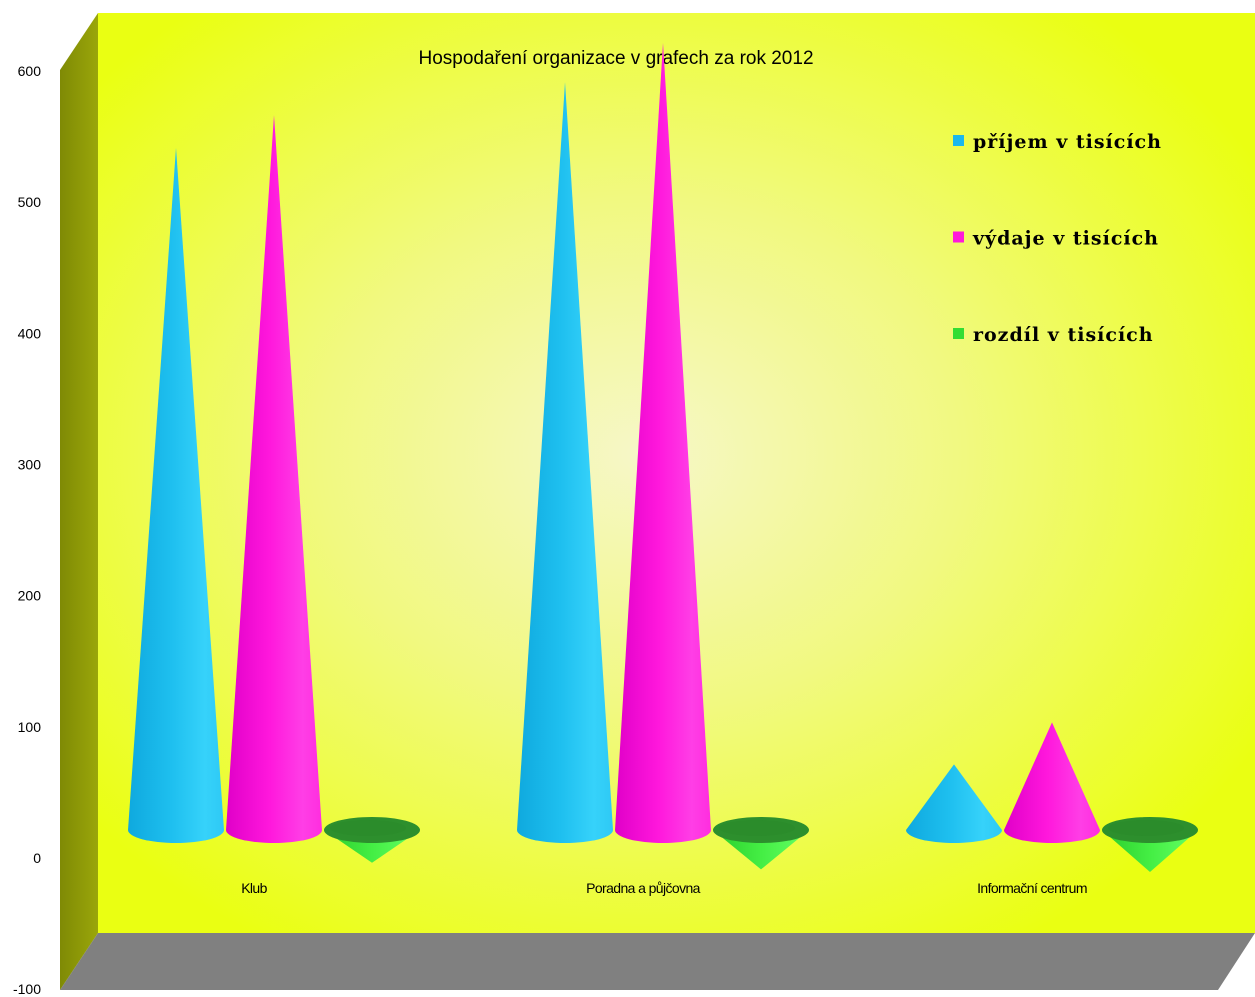  I want to click on legend-label: výdaje v tisících, so click(1065, 239).